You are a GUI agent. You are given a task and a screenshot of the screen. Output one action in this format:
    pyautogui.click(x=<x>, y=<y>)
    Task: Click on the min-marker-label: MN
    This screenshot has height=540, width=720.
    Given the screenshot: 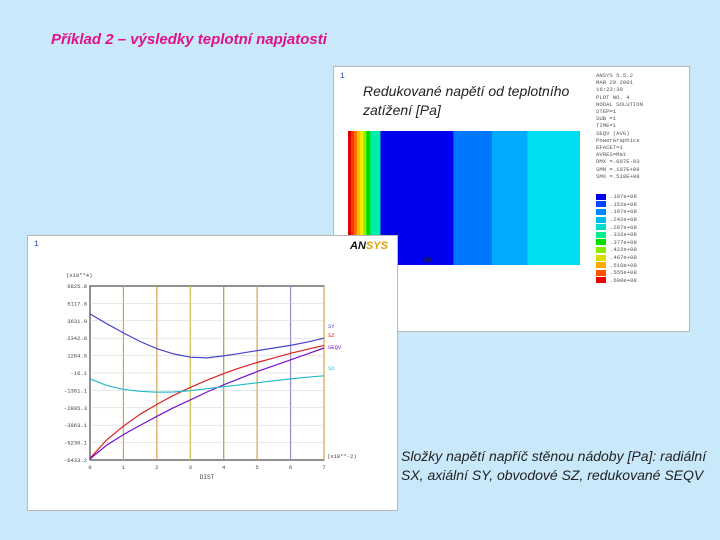 What is the action you would take?
    pyautogui.click(x=428, y=260)
    